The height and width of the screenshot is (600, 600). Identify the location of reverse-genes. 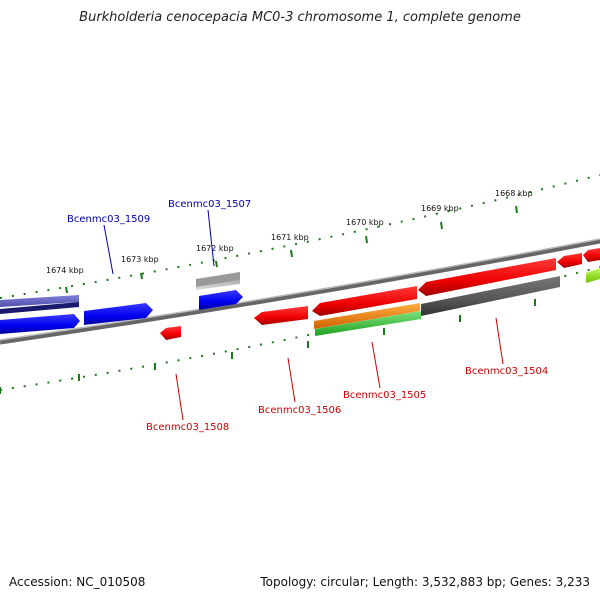
(380, 294).